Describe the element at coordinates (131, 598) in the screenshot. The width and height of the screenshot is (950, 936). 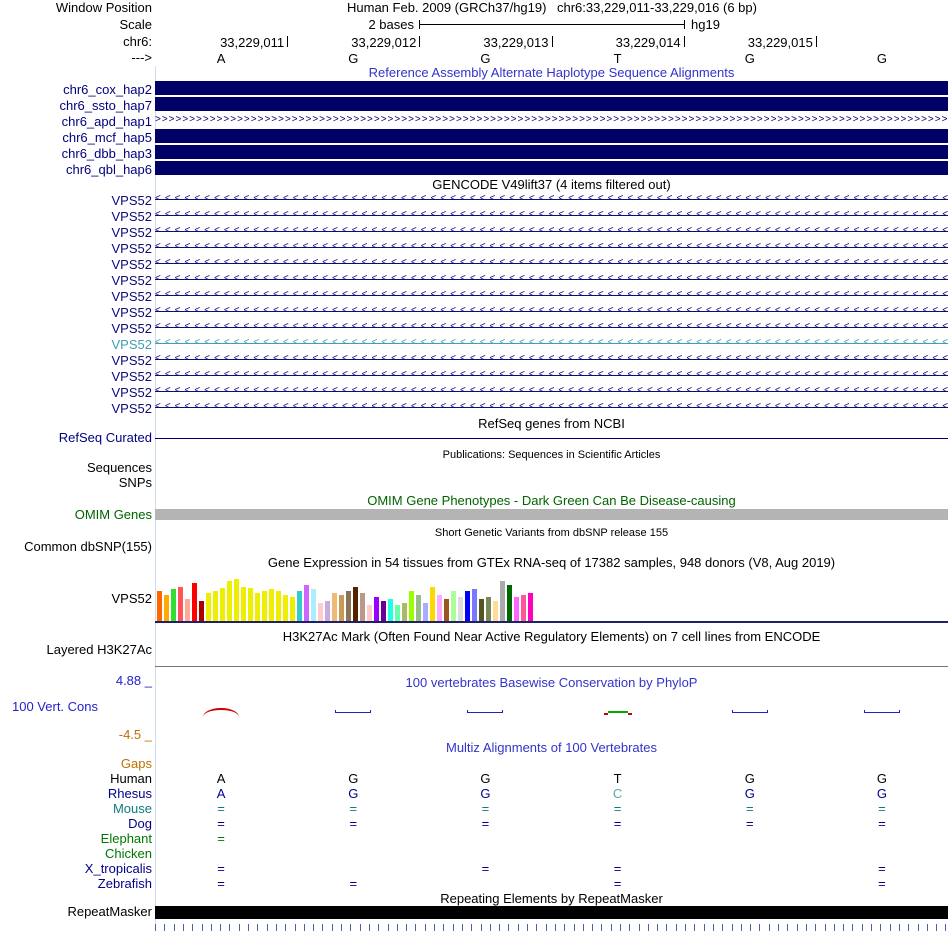
I see `track-label-gtex-gene: VPS52` at that location.